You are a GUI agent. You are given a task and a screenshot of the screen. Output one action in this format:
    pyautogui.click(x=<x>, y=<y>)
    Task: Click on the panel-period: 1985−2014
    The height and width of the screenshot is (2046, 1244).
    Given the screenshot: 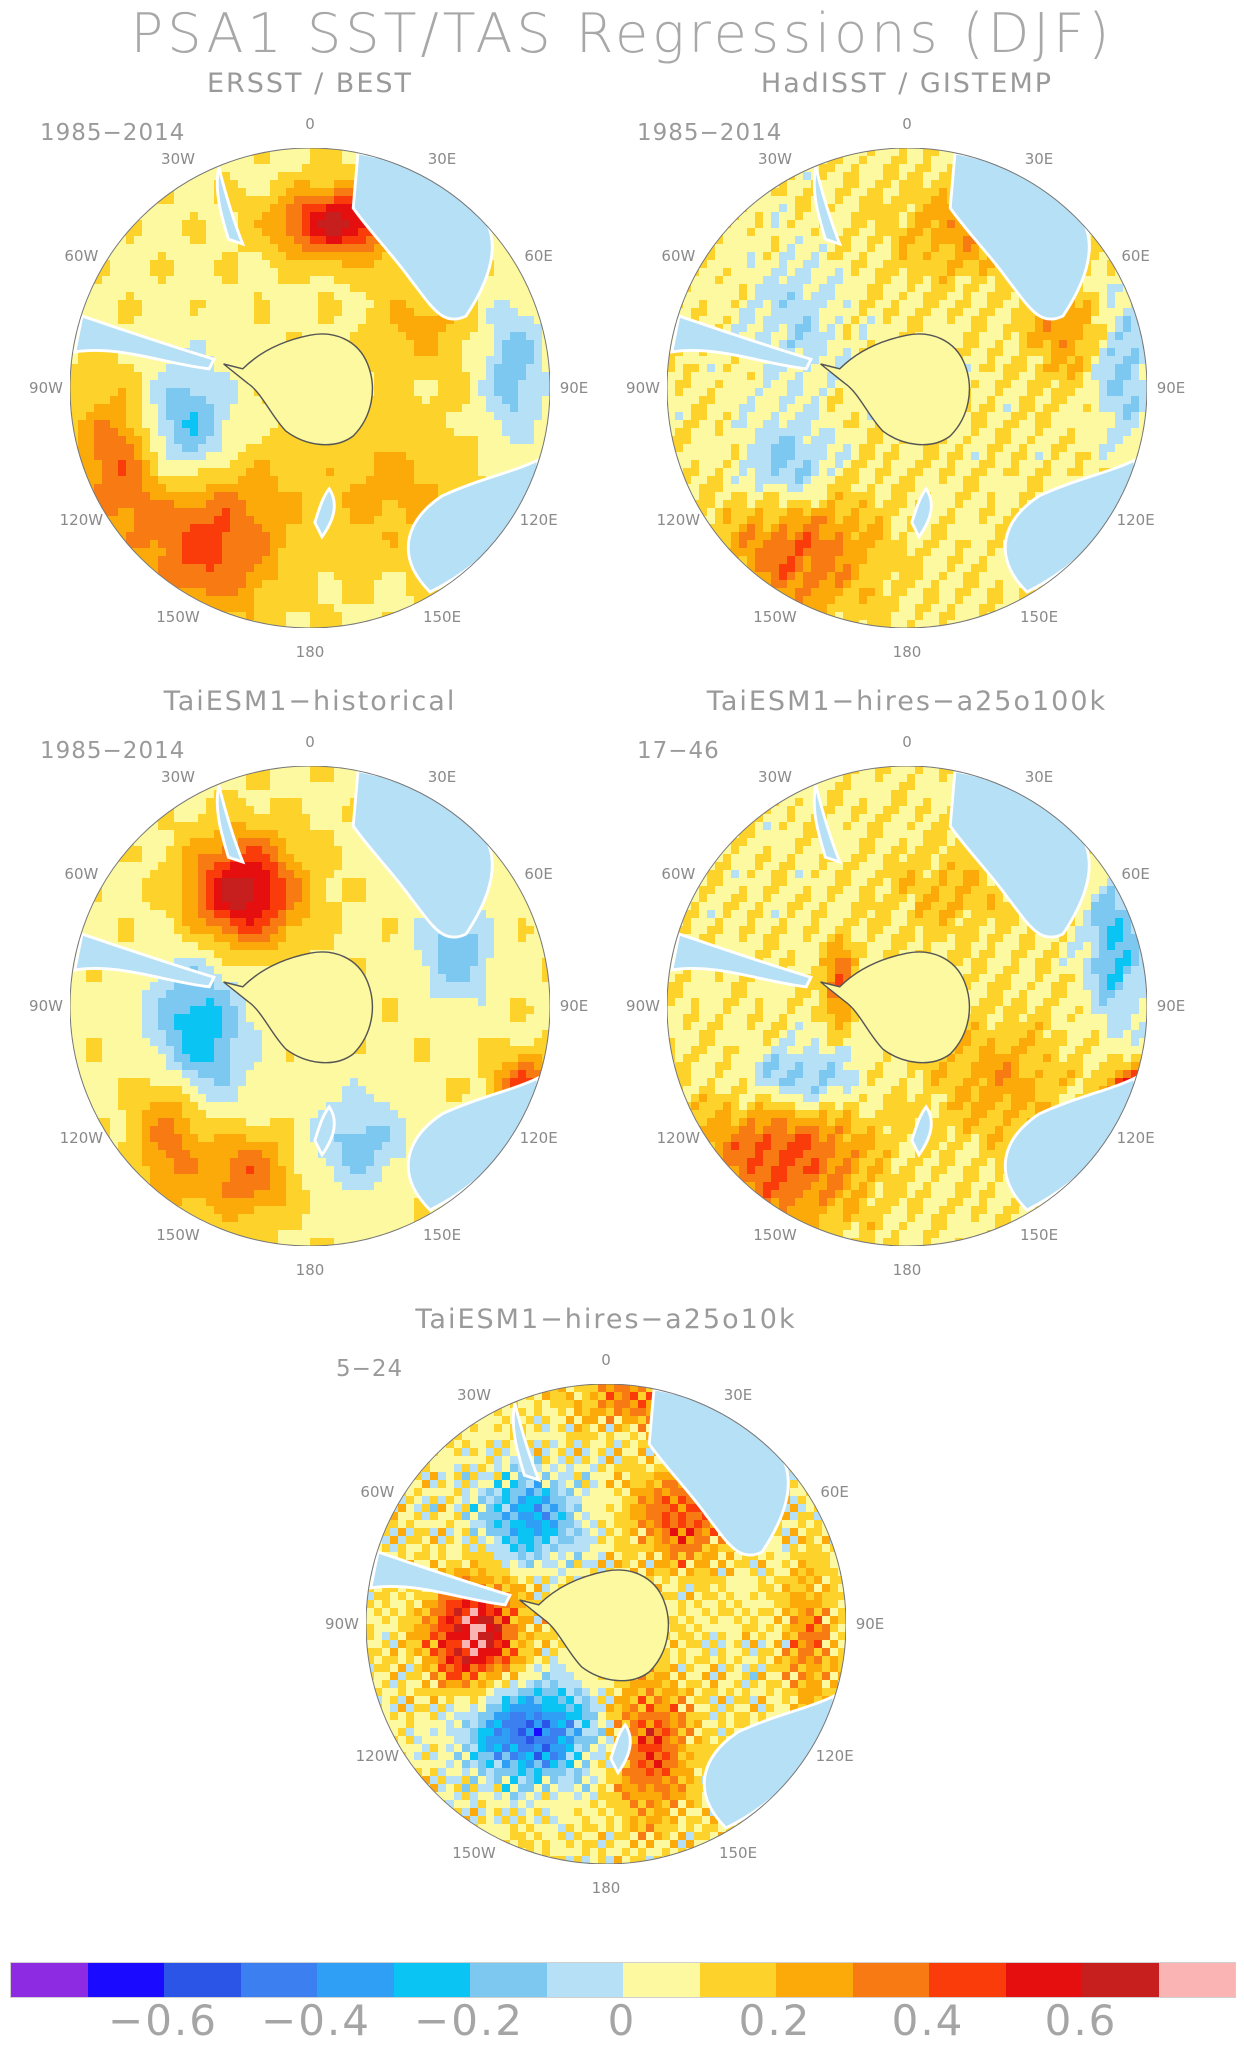 What is the action you would take?
    pyautogui.click(x=113, y=133)
    